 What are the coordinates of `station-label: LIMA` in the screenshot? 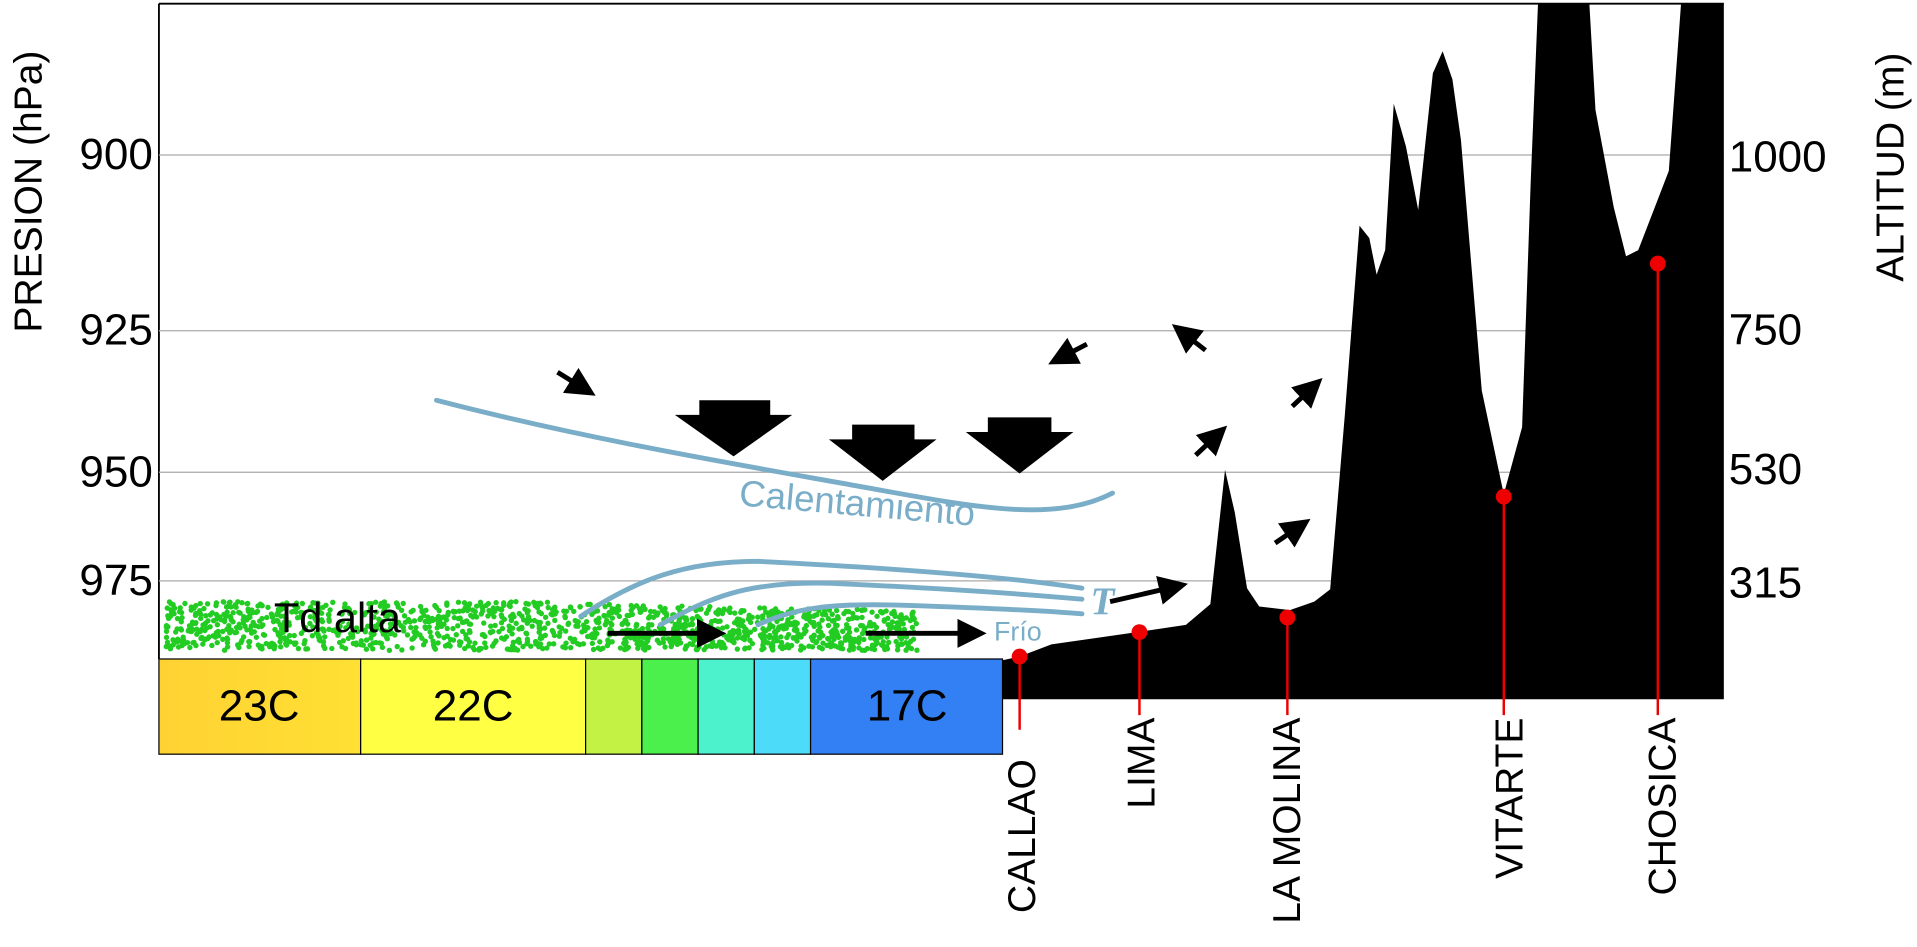 It's located at (1142, 763).